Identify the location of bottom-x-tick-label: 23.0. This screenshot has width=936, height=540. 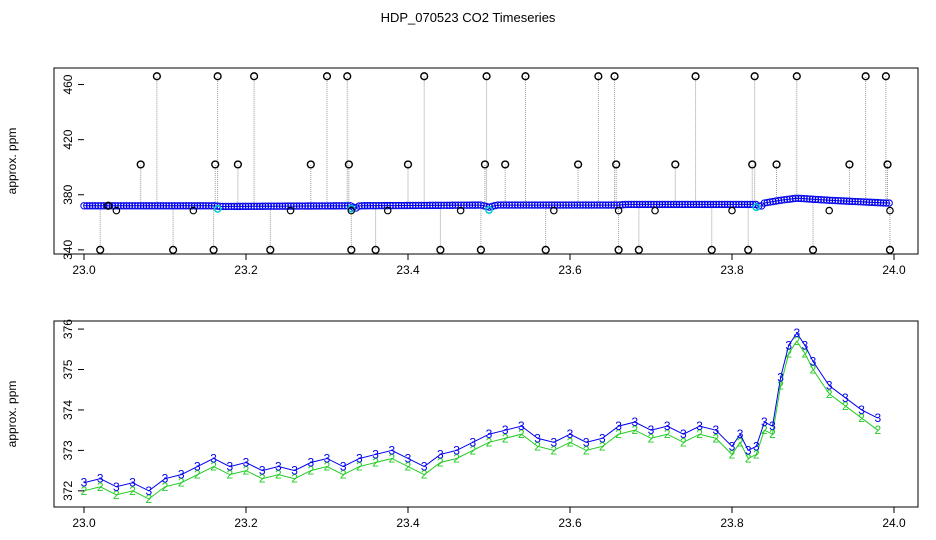
(84, 523).